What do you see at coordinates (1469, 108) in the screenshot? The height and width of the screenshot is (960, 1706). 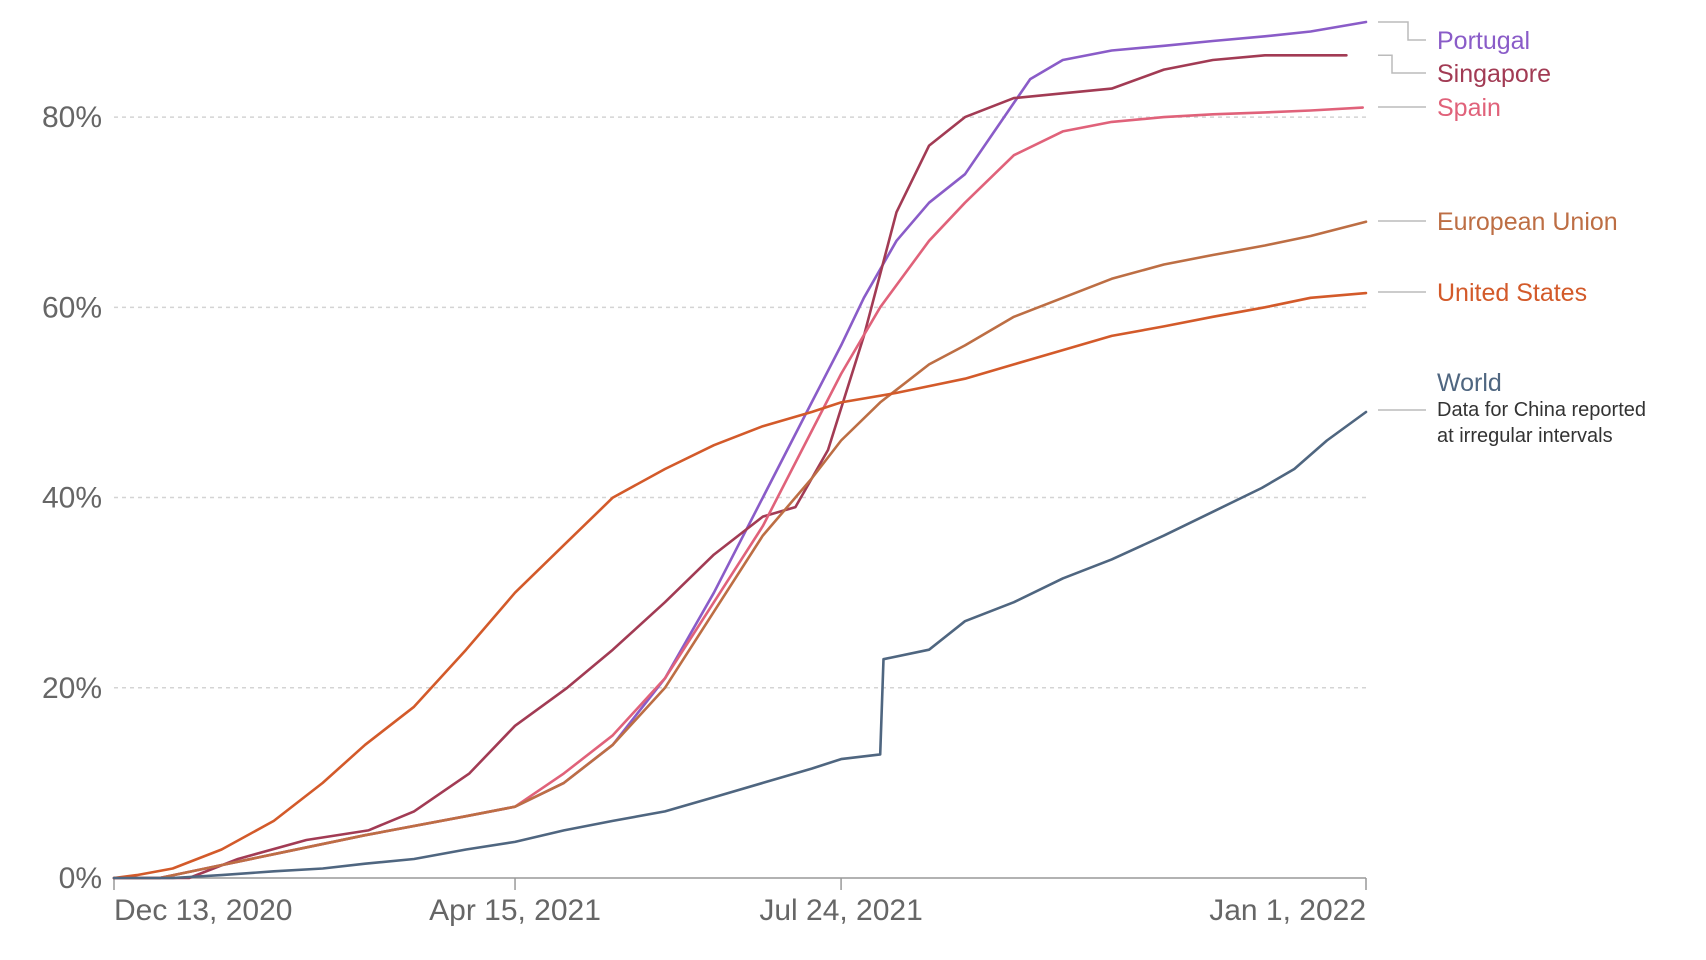 I see `series-label-spain: Spain` at bounding box center [1469, 108].